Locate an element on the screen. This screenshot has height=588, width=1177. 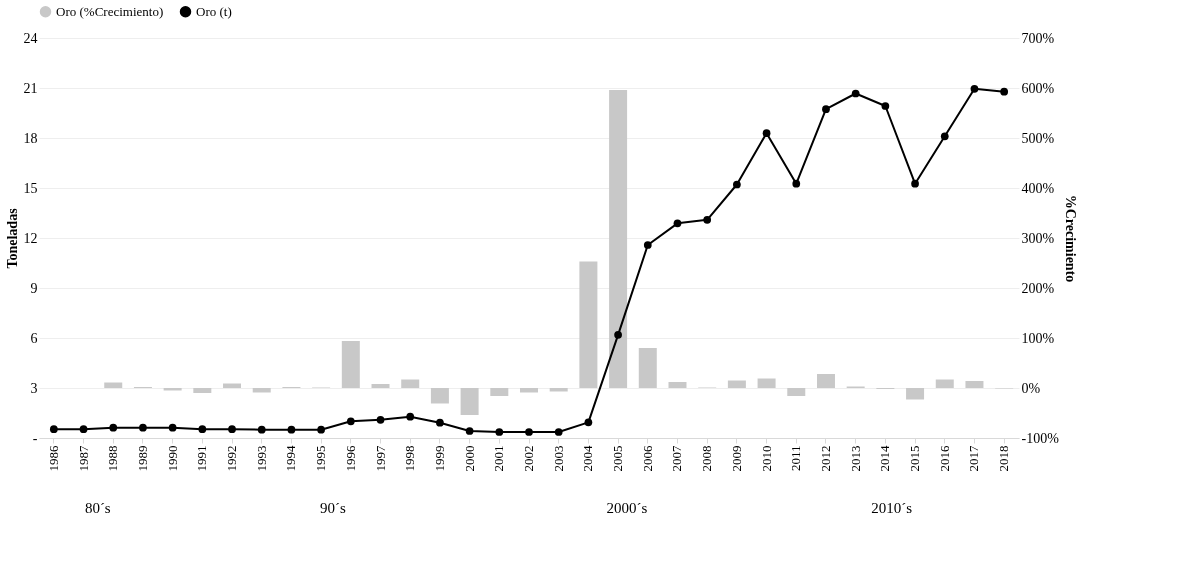
x-tick-label: 2010 is located at coordinates (766, 458).